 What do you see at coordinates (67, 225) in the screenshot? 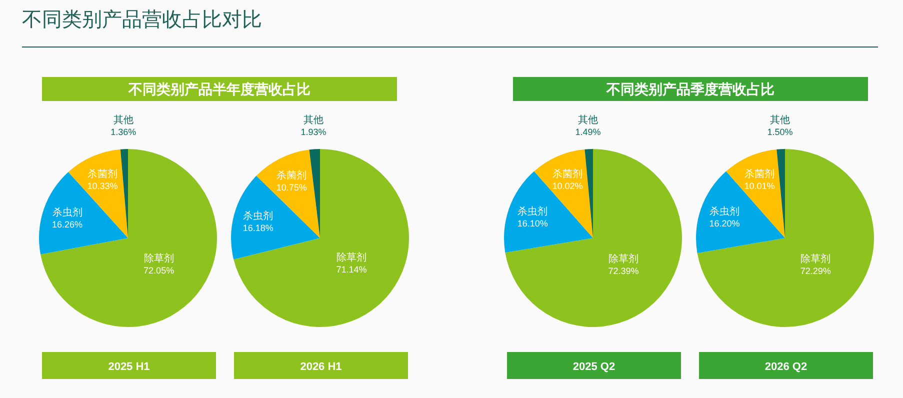
I see `data-label: 16.26%` at bounding box center [67, 225].